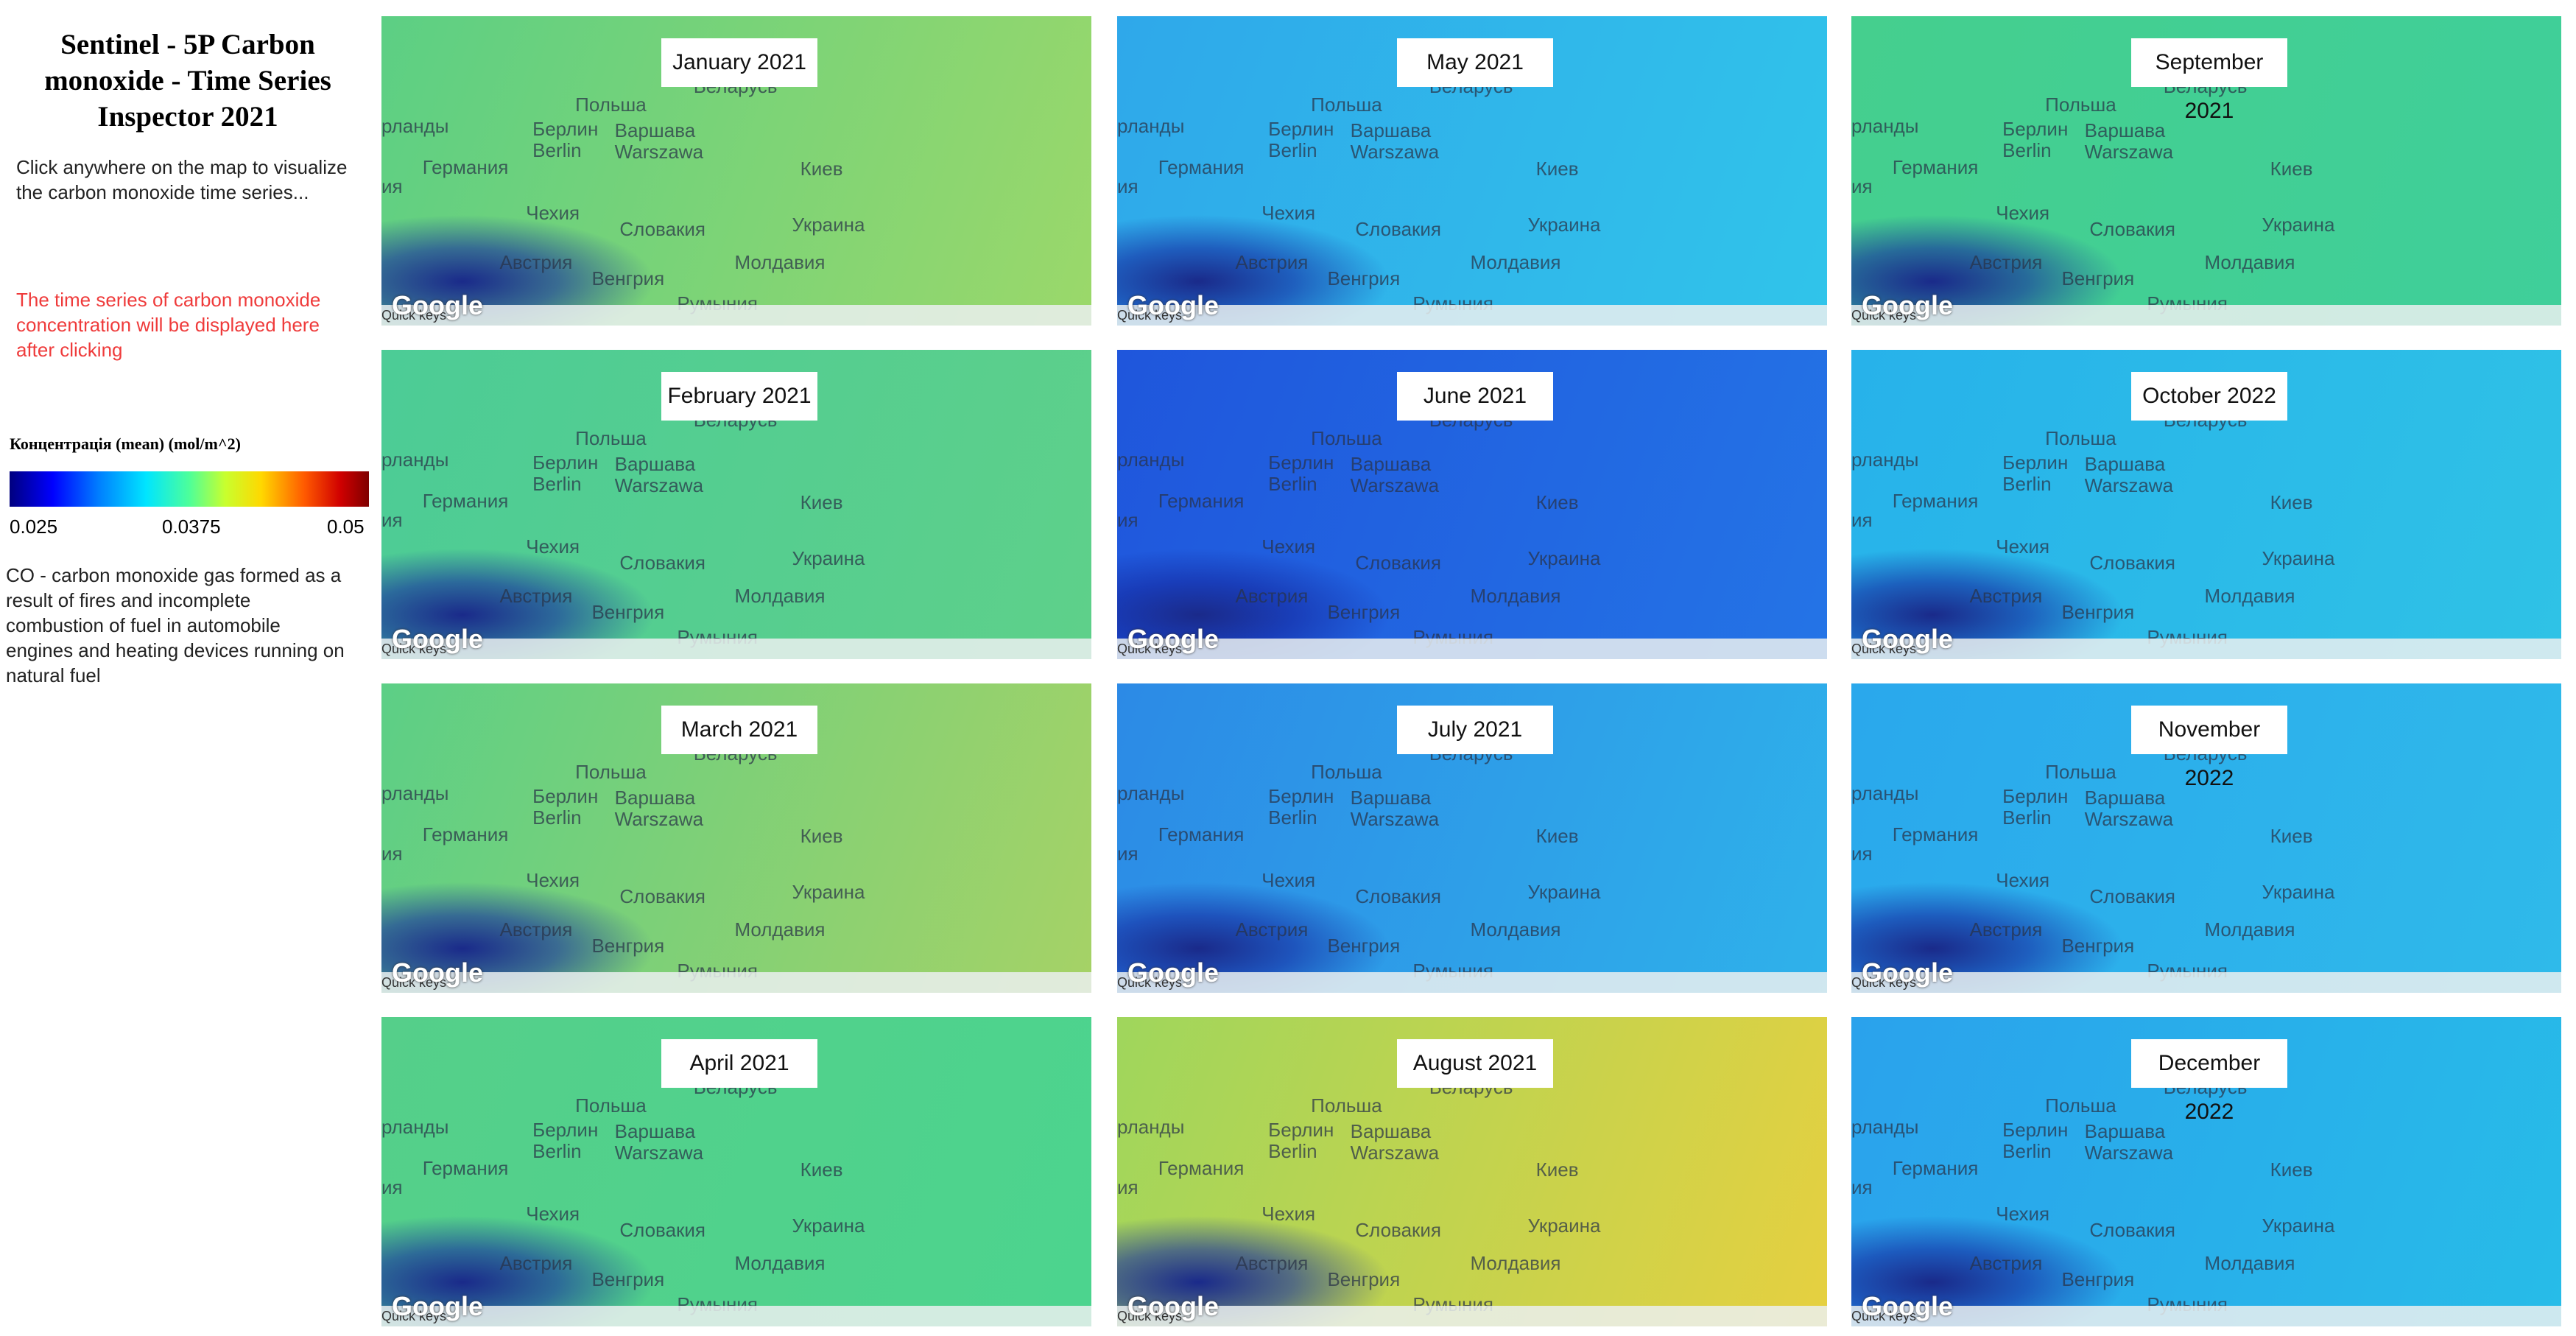  I want to click on month-label: June 2021, so click(1475, 396).